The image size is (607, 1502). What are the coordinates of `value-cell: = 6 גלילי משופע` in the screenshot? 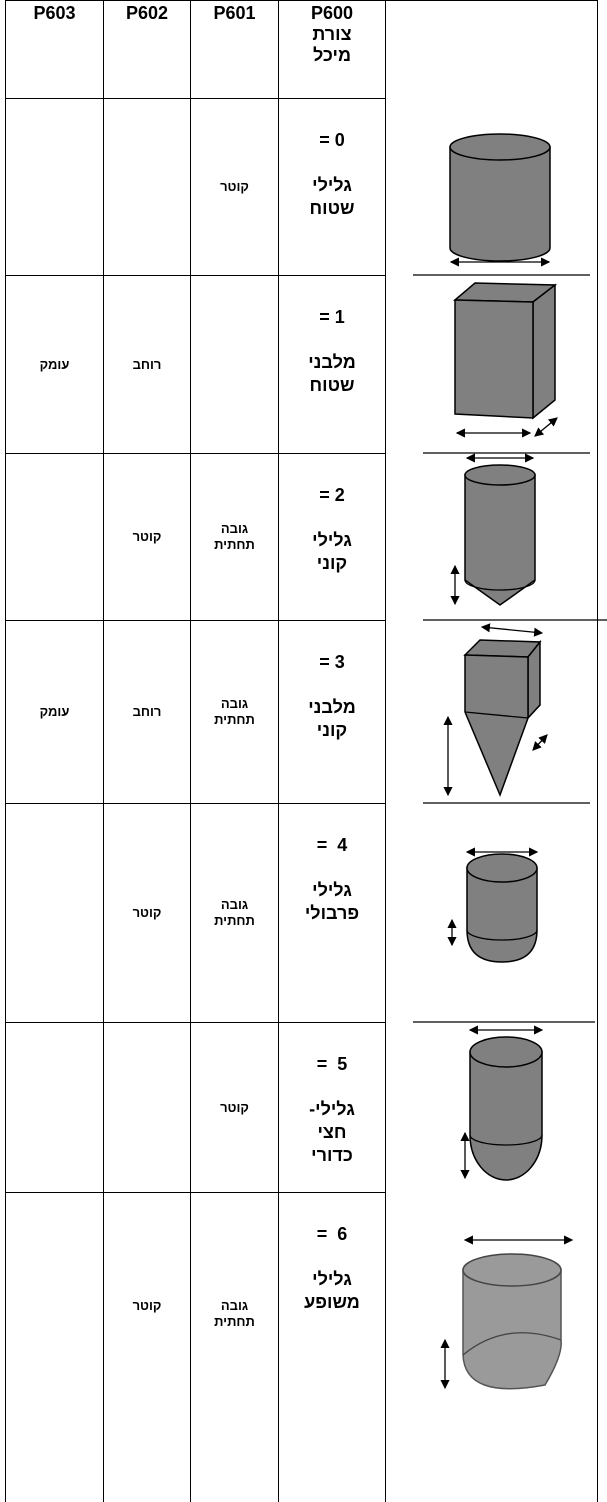 It's located at (332, 1347).